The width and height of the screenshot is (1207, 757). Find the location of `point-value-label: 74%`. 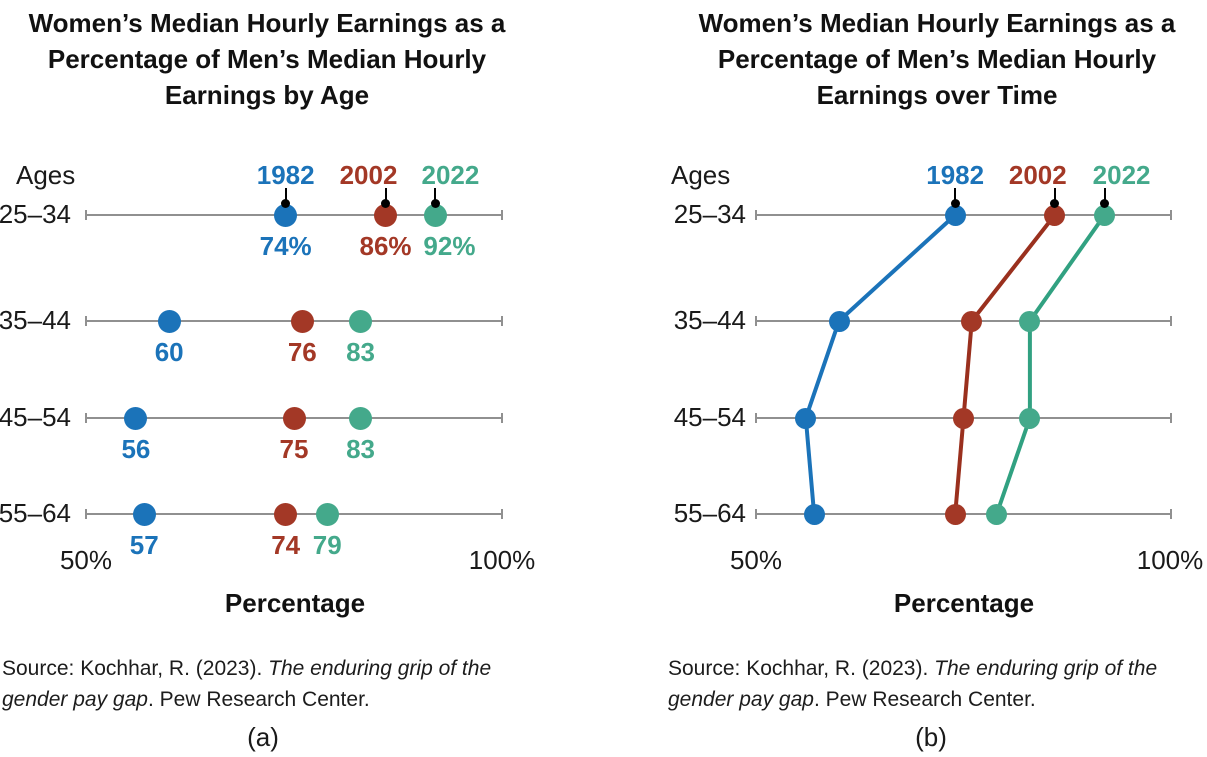

point-value-label: 74% is located at coordinates (285, 246).